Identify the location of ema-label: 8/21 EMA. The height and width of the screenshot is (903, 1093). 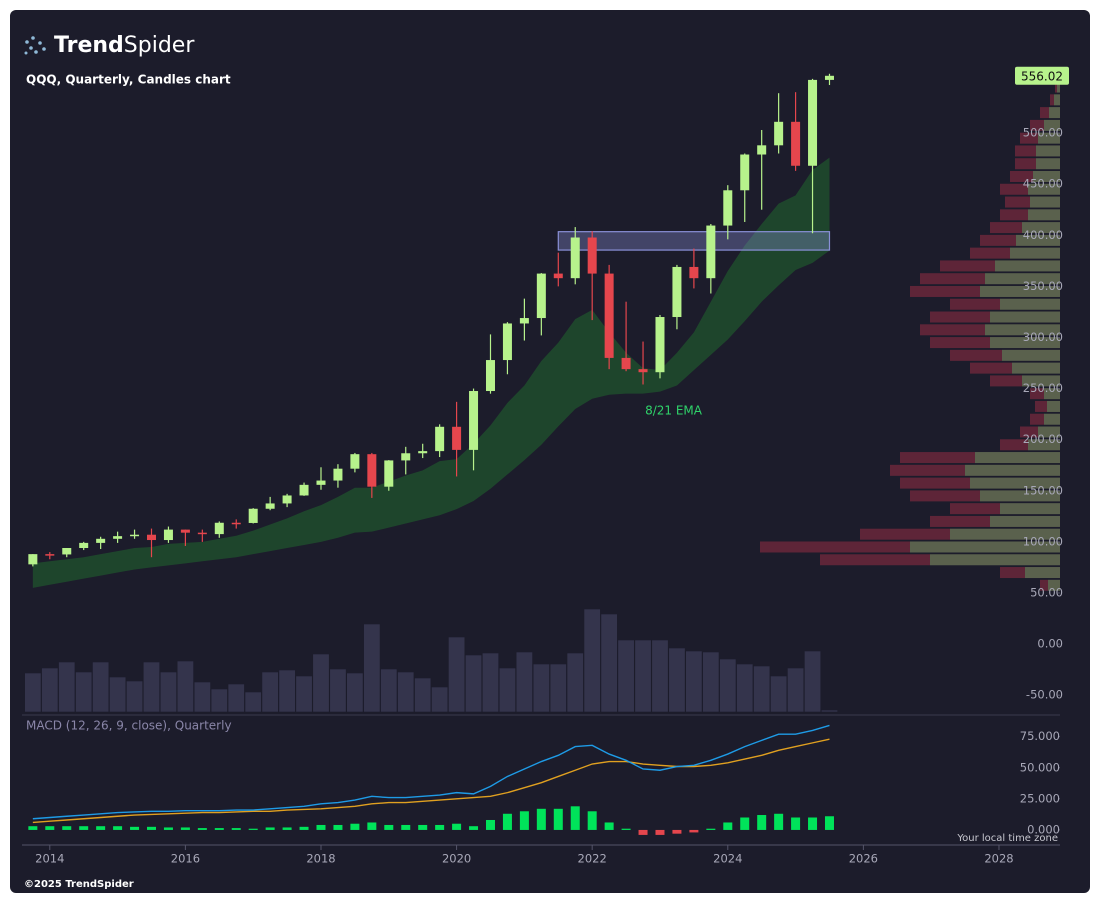
(674, 411).